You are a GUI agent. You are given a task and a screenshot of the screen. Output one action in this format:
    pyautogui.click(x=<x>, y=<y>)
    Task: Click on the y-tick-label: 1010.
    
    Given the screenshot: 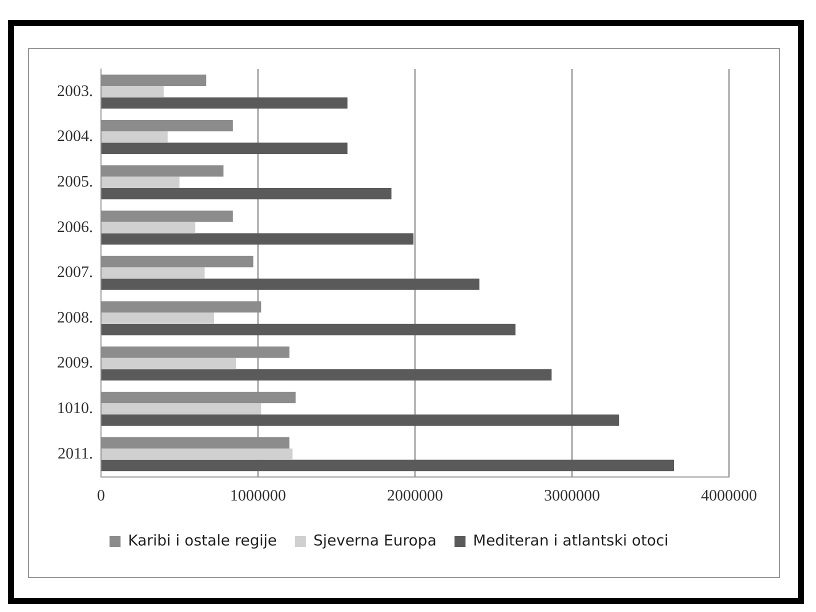 What is the action you would take?
    pyautogui.click(x=75, y=409)
    